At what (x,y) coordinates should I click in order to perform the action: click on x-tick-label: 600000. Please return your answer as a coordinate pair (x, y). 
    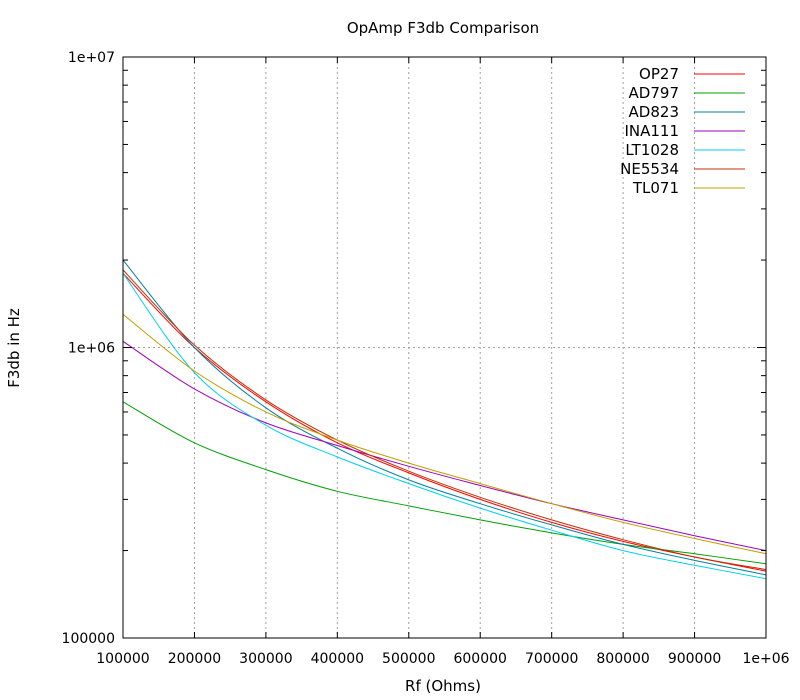
    Looking at the image, I should click on (479, 659).